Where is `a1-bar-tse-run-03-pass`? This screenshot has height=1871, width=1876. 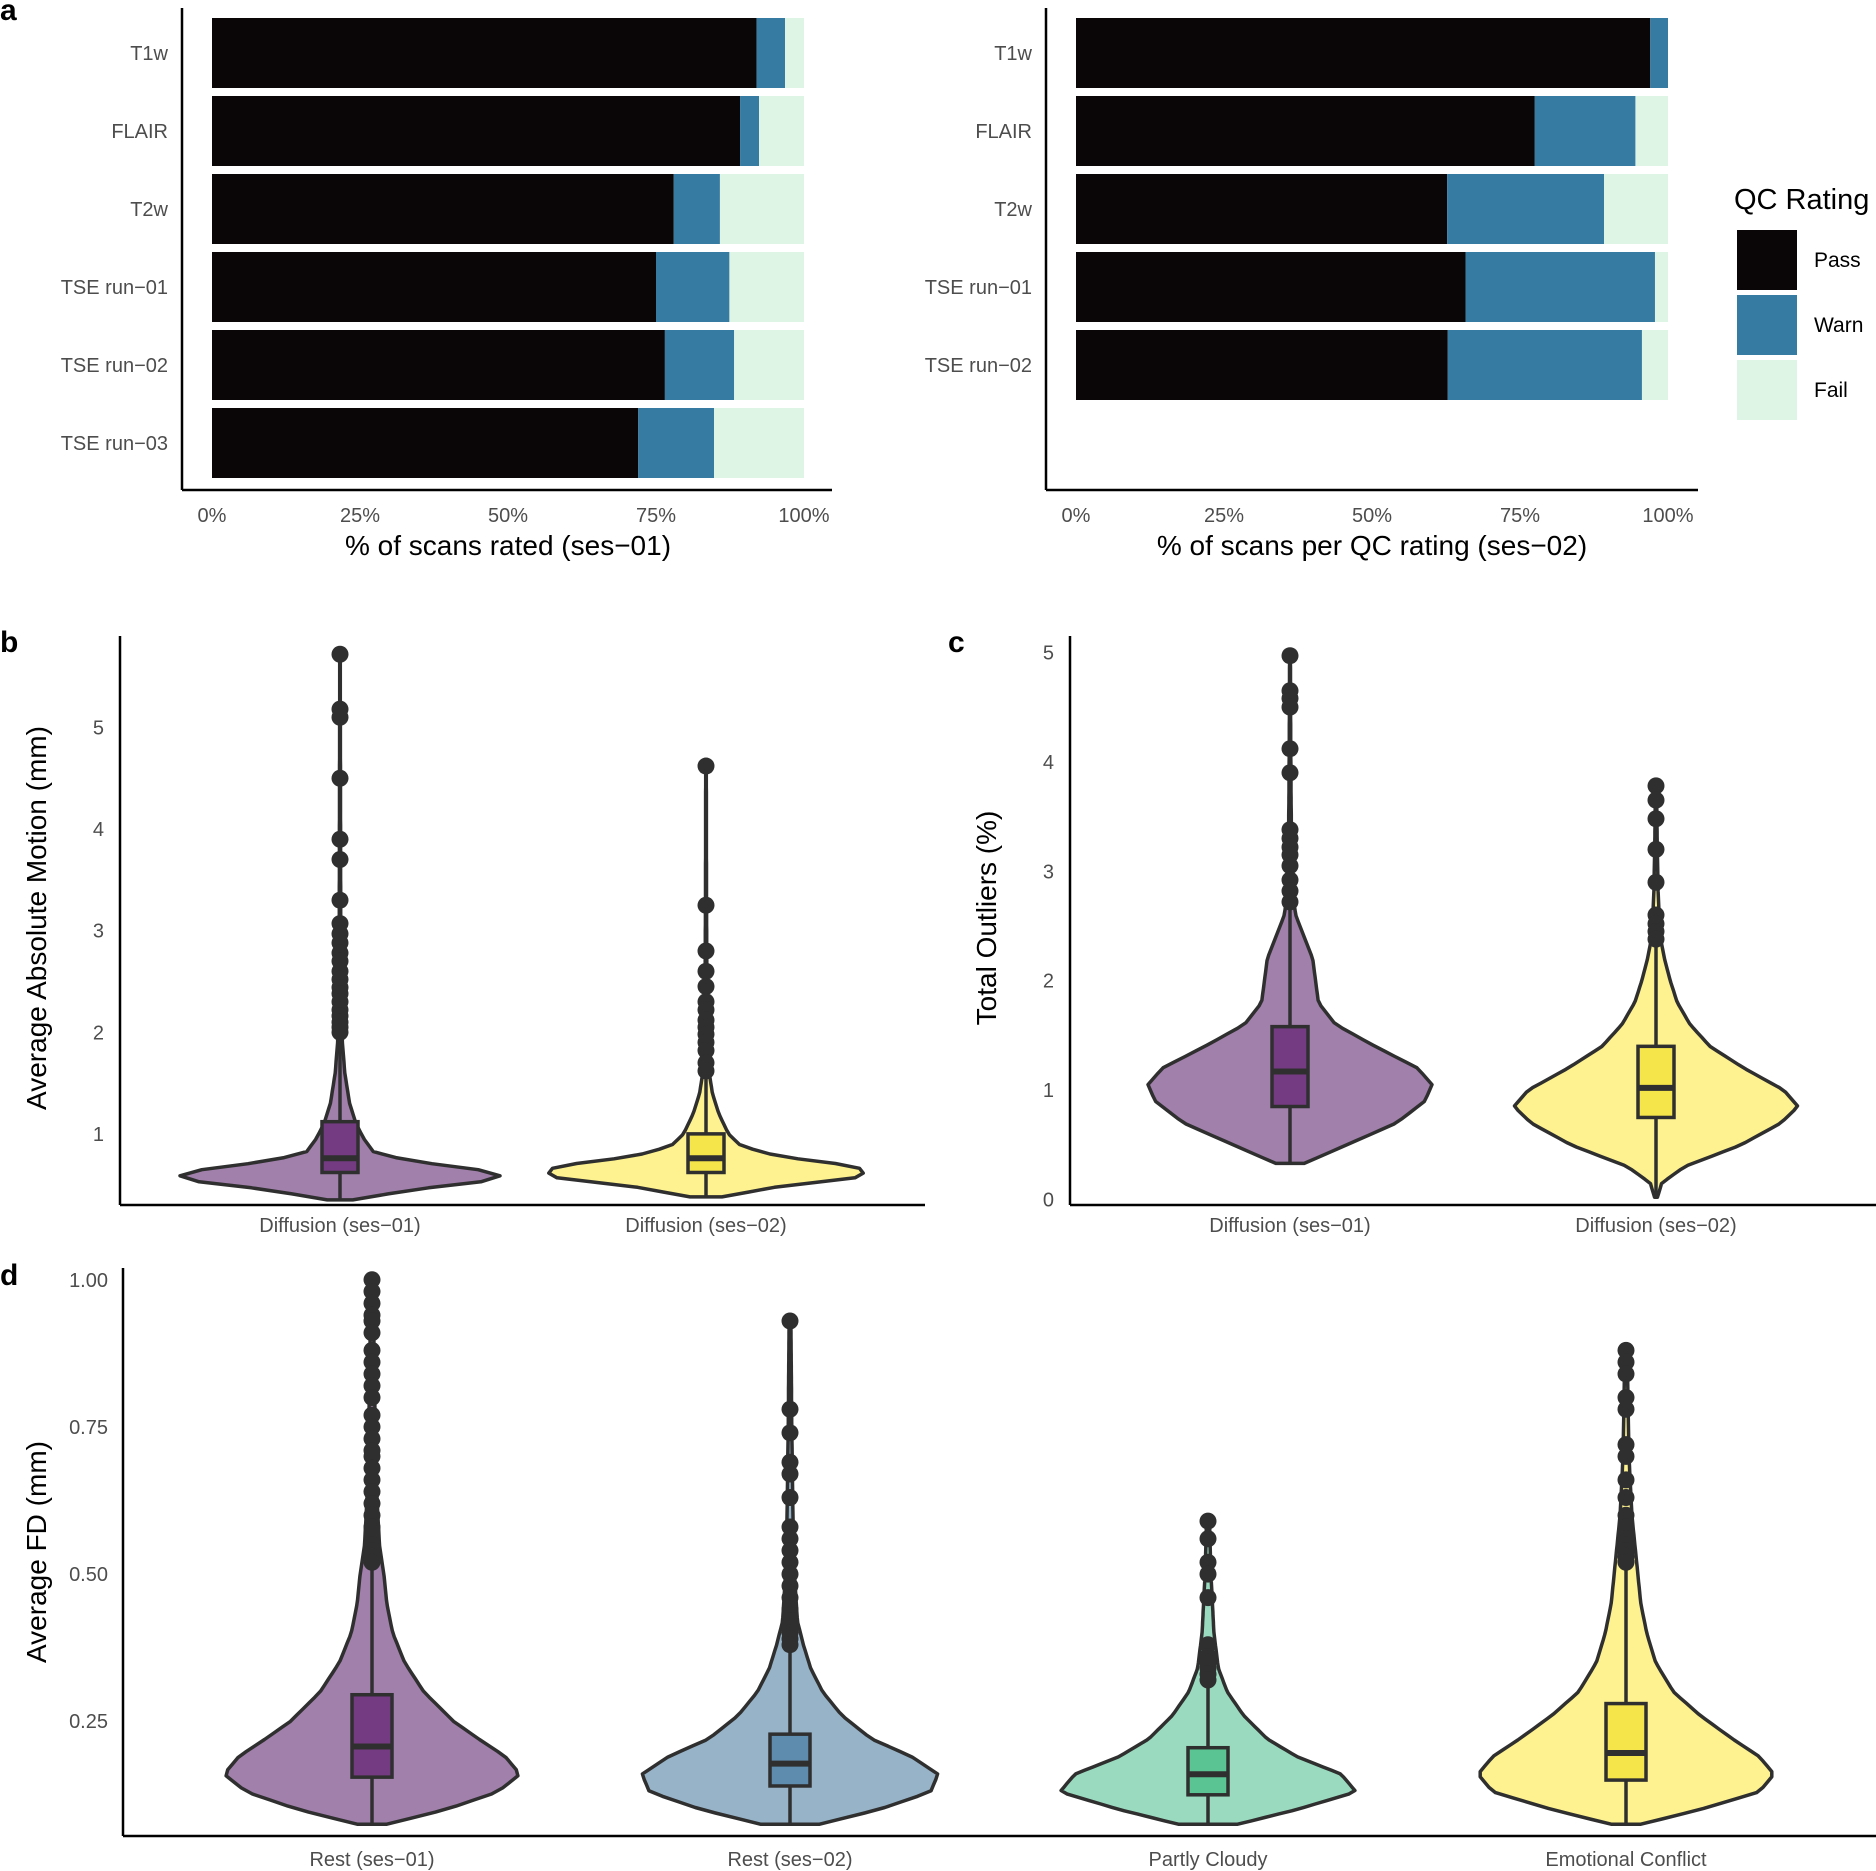 a1-bar-tse-run-03-pass is located at coordinates (425, 443).